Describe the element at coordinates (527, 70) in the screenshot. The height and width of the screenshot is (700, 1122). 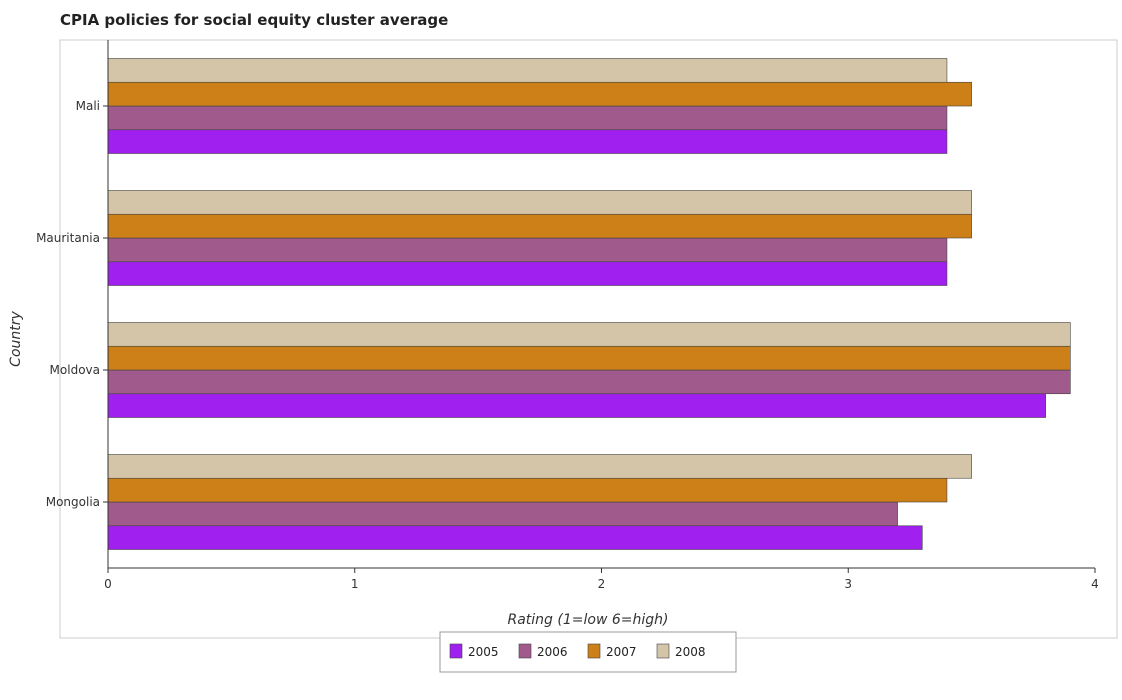
I see `bar-mali-2008` at that location.